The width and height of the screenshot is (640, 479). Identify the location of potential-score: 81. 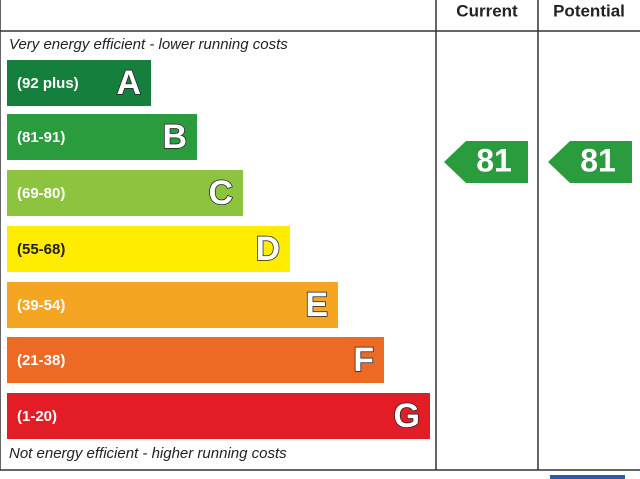
(598, 160).